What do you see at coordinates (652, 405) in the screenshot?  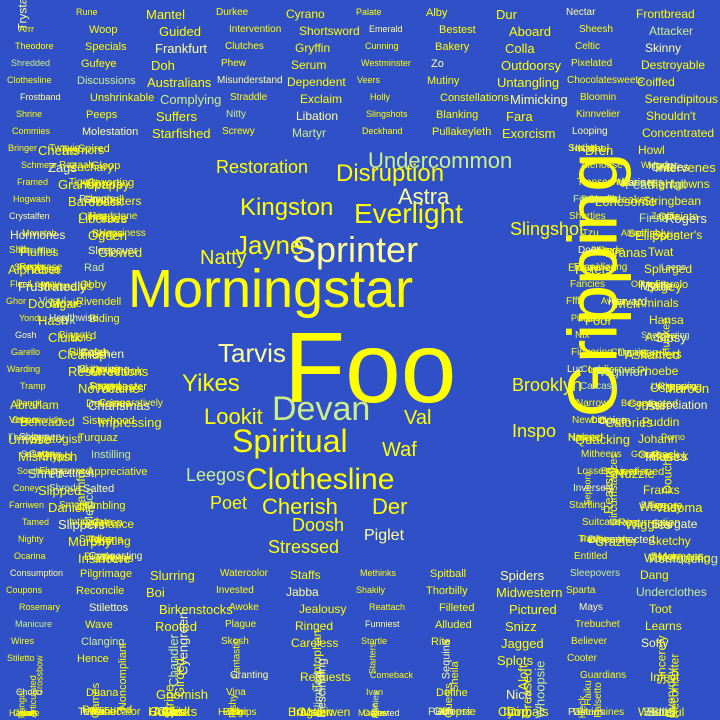 I see `word-267: Justin` at bounding box center [652, 405].